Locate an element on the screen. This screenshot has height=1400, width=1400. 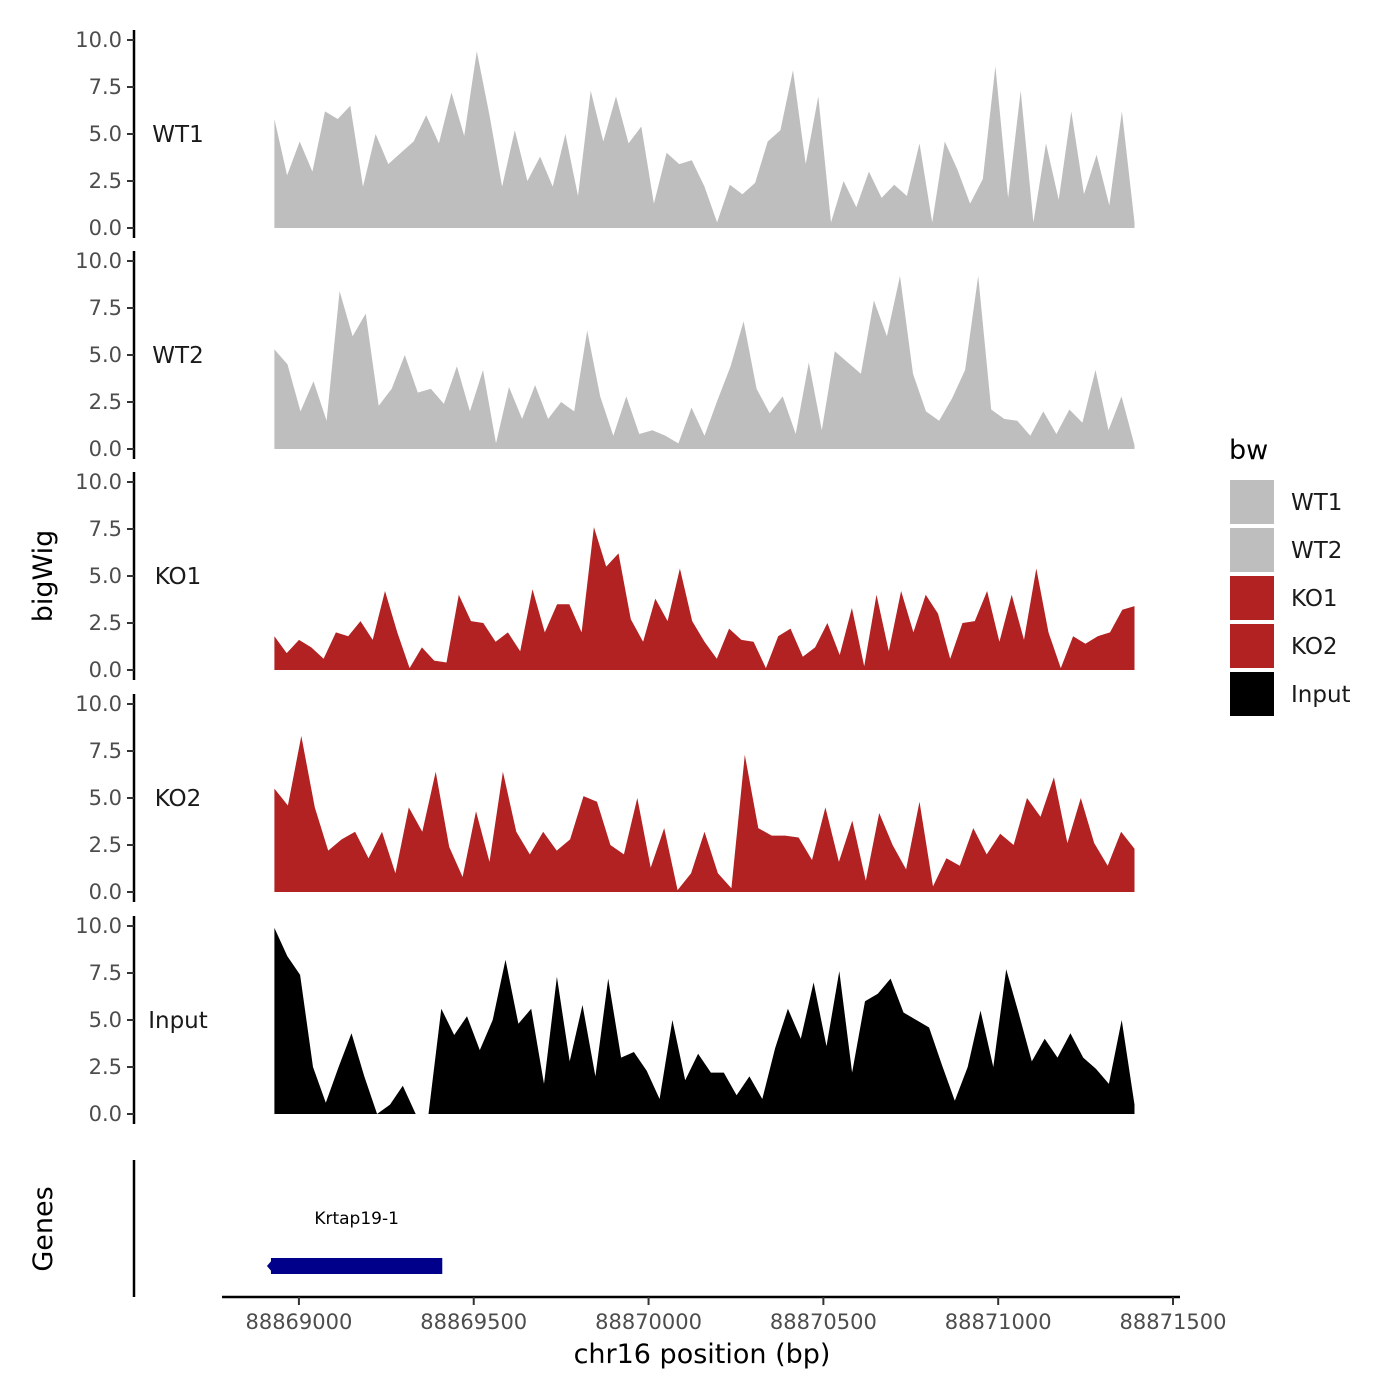
area-ko1 is located at coordinates (704, 598).